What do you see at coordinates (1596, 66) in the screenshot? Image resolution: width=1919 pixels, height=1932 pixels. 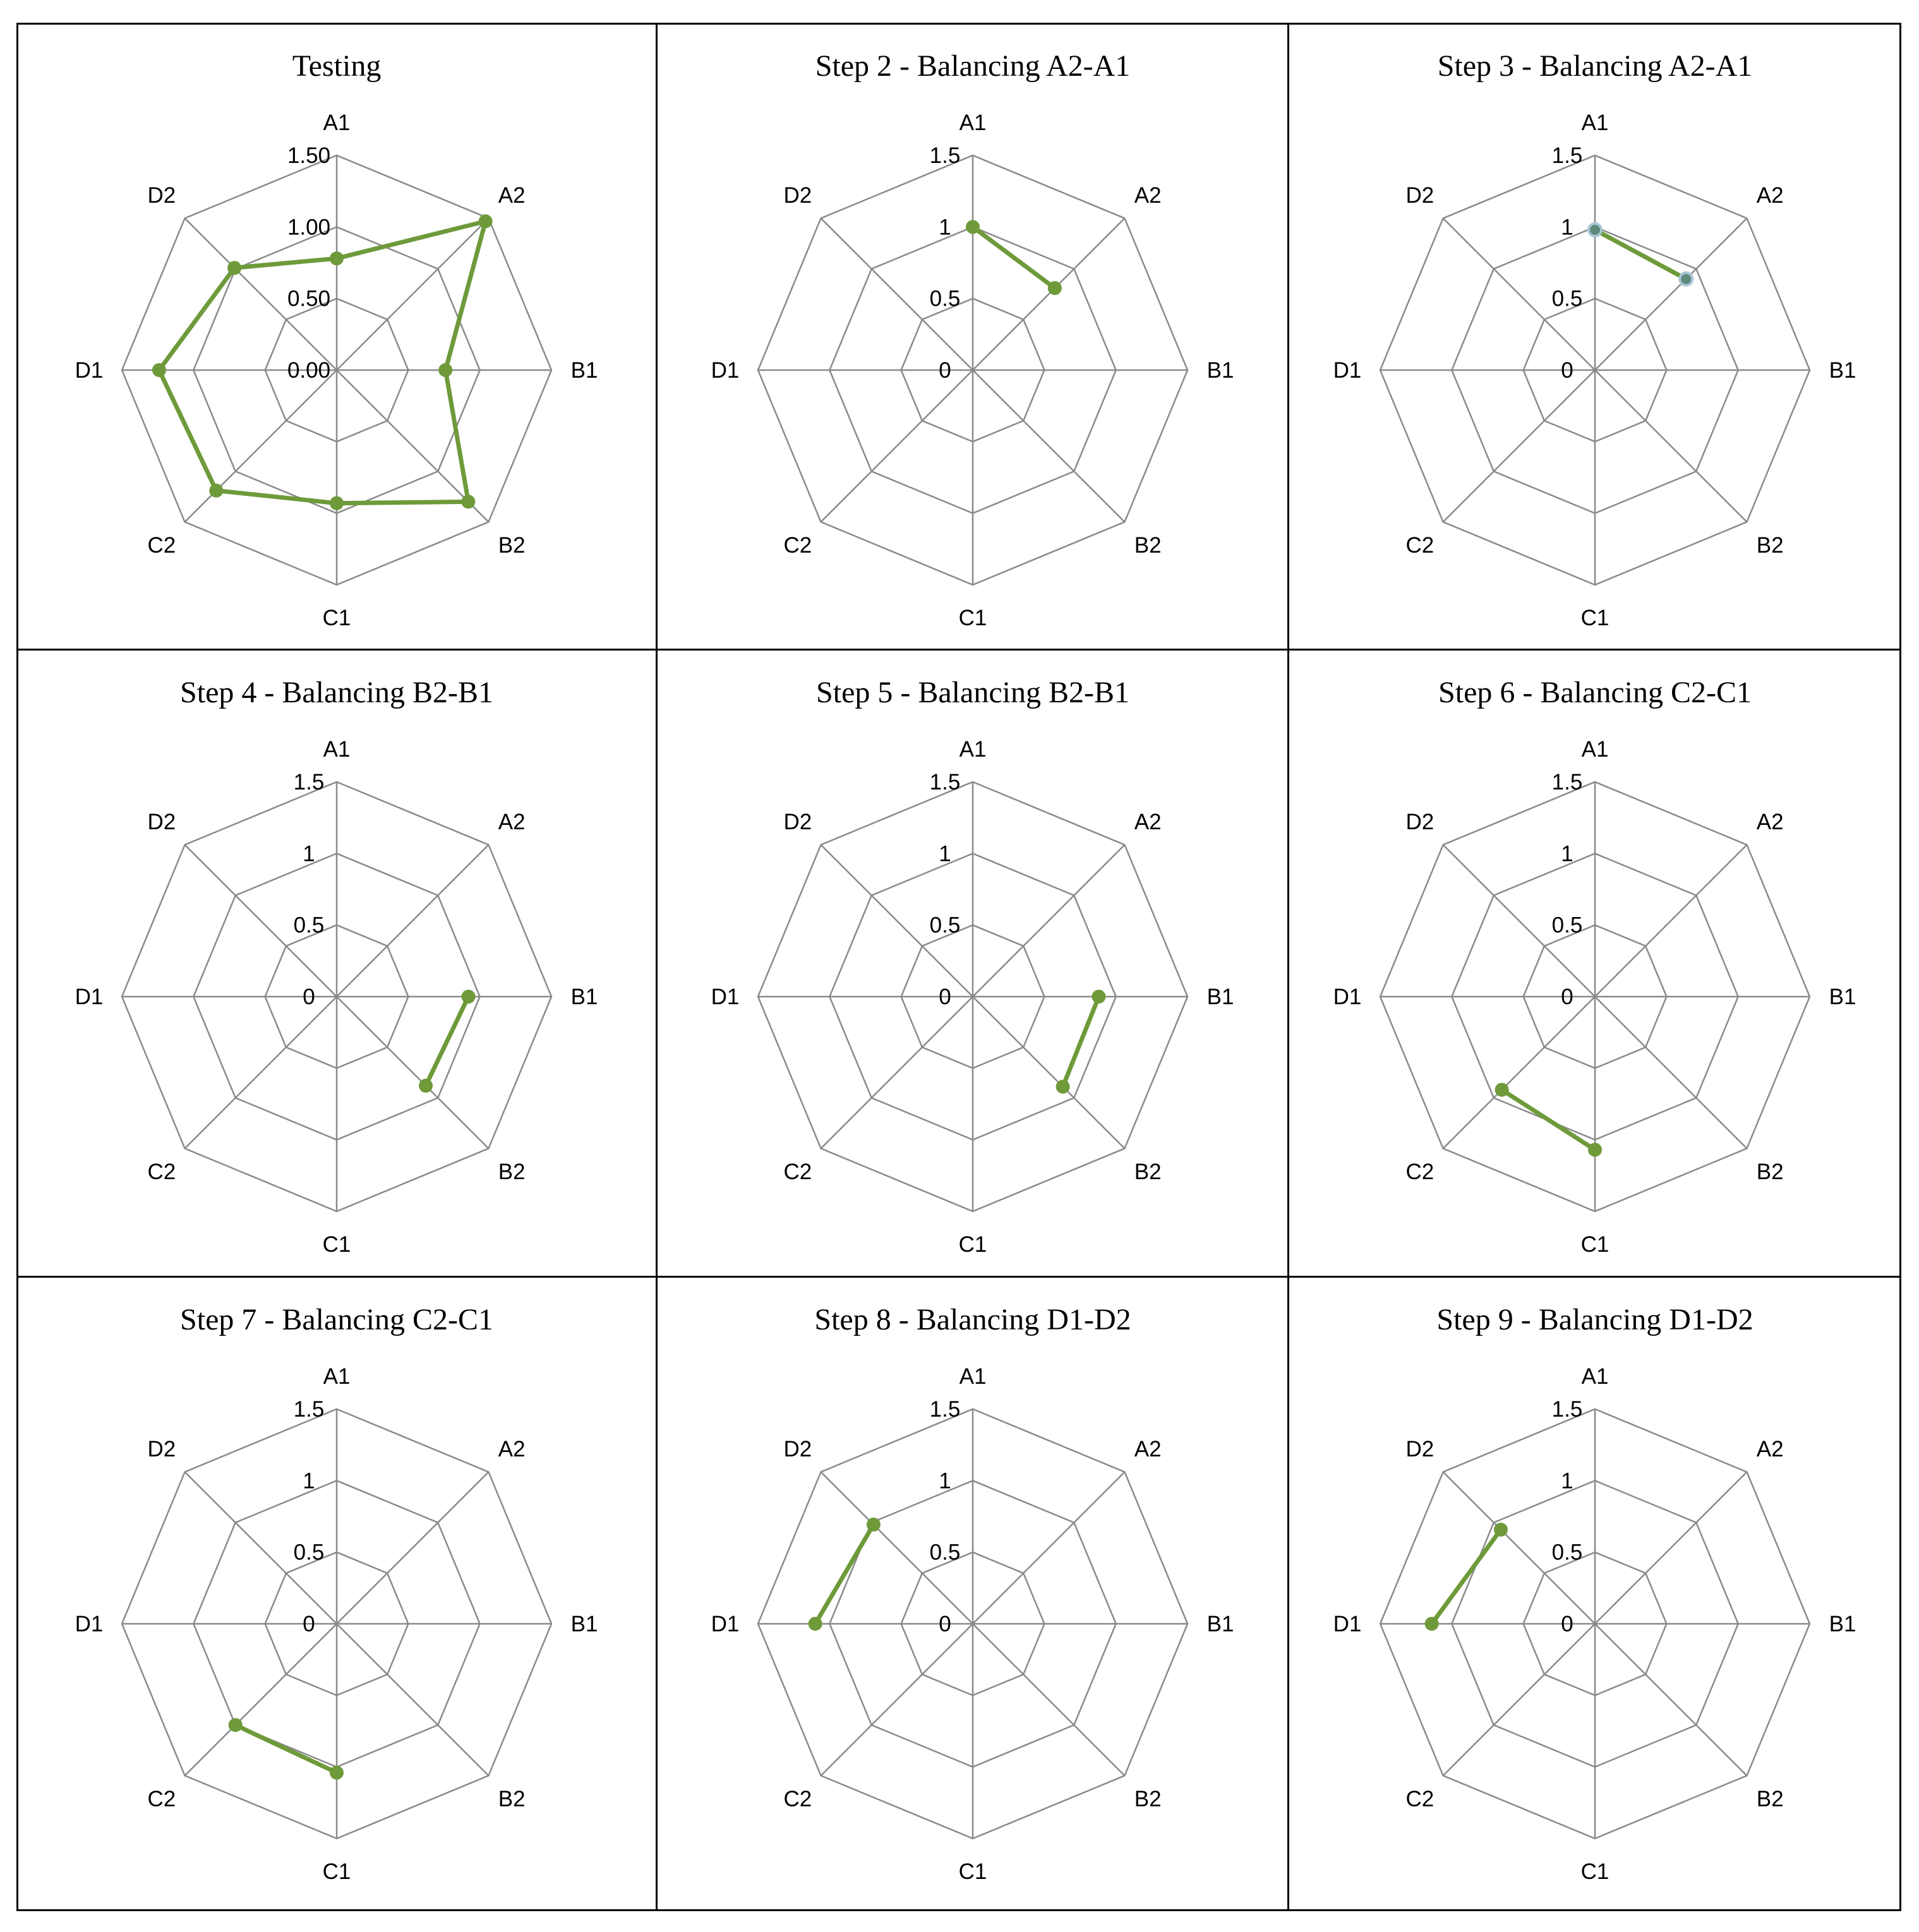 I see `chart-title: Step 3 - Balancing A2-A1` at bounding box center [1596, 66].